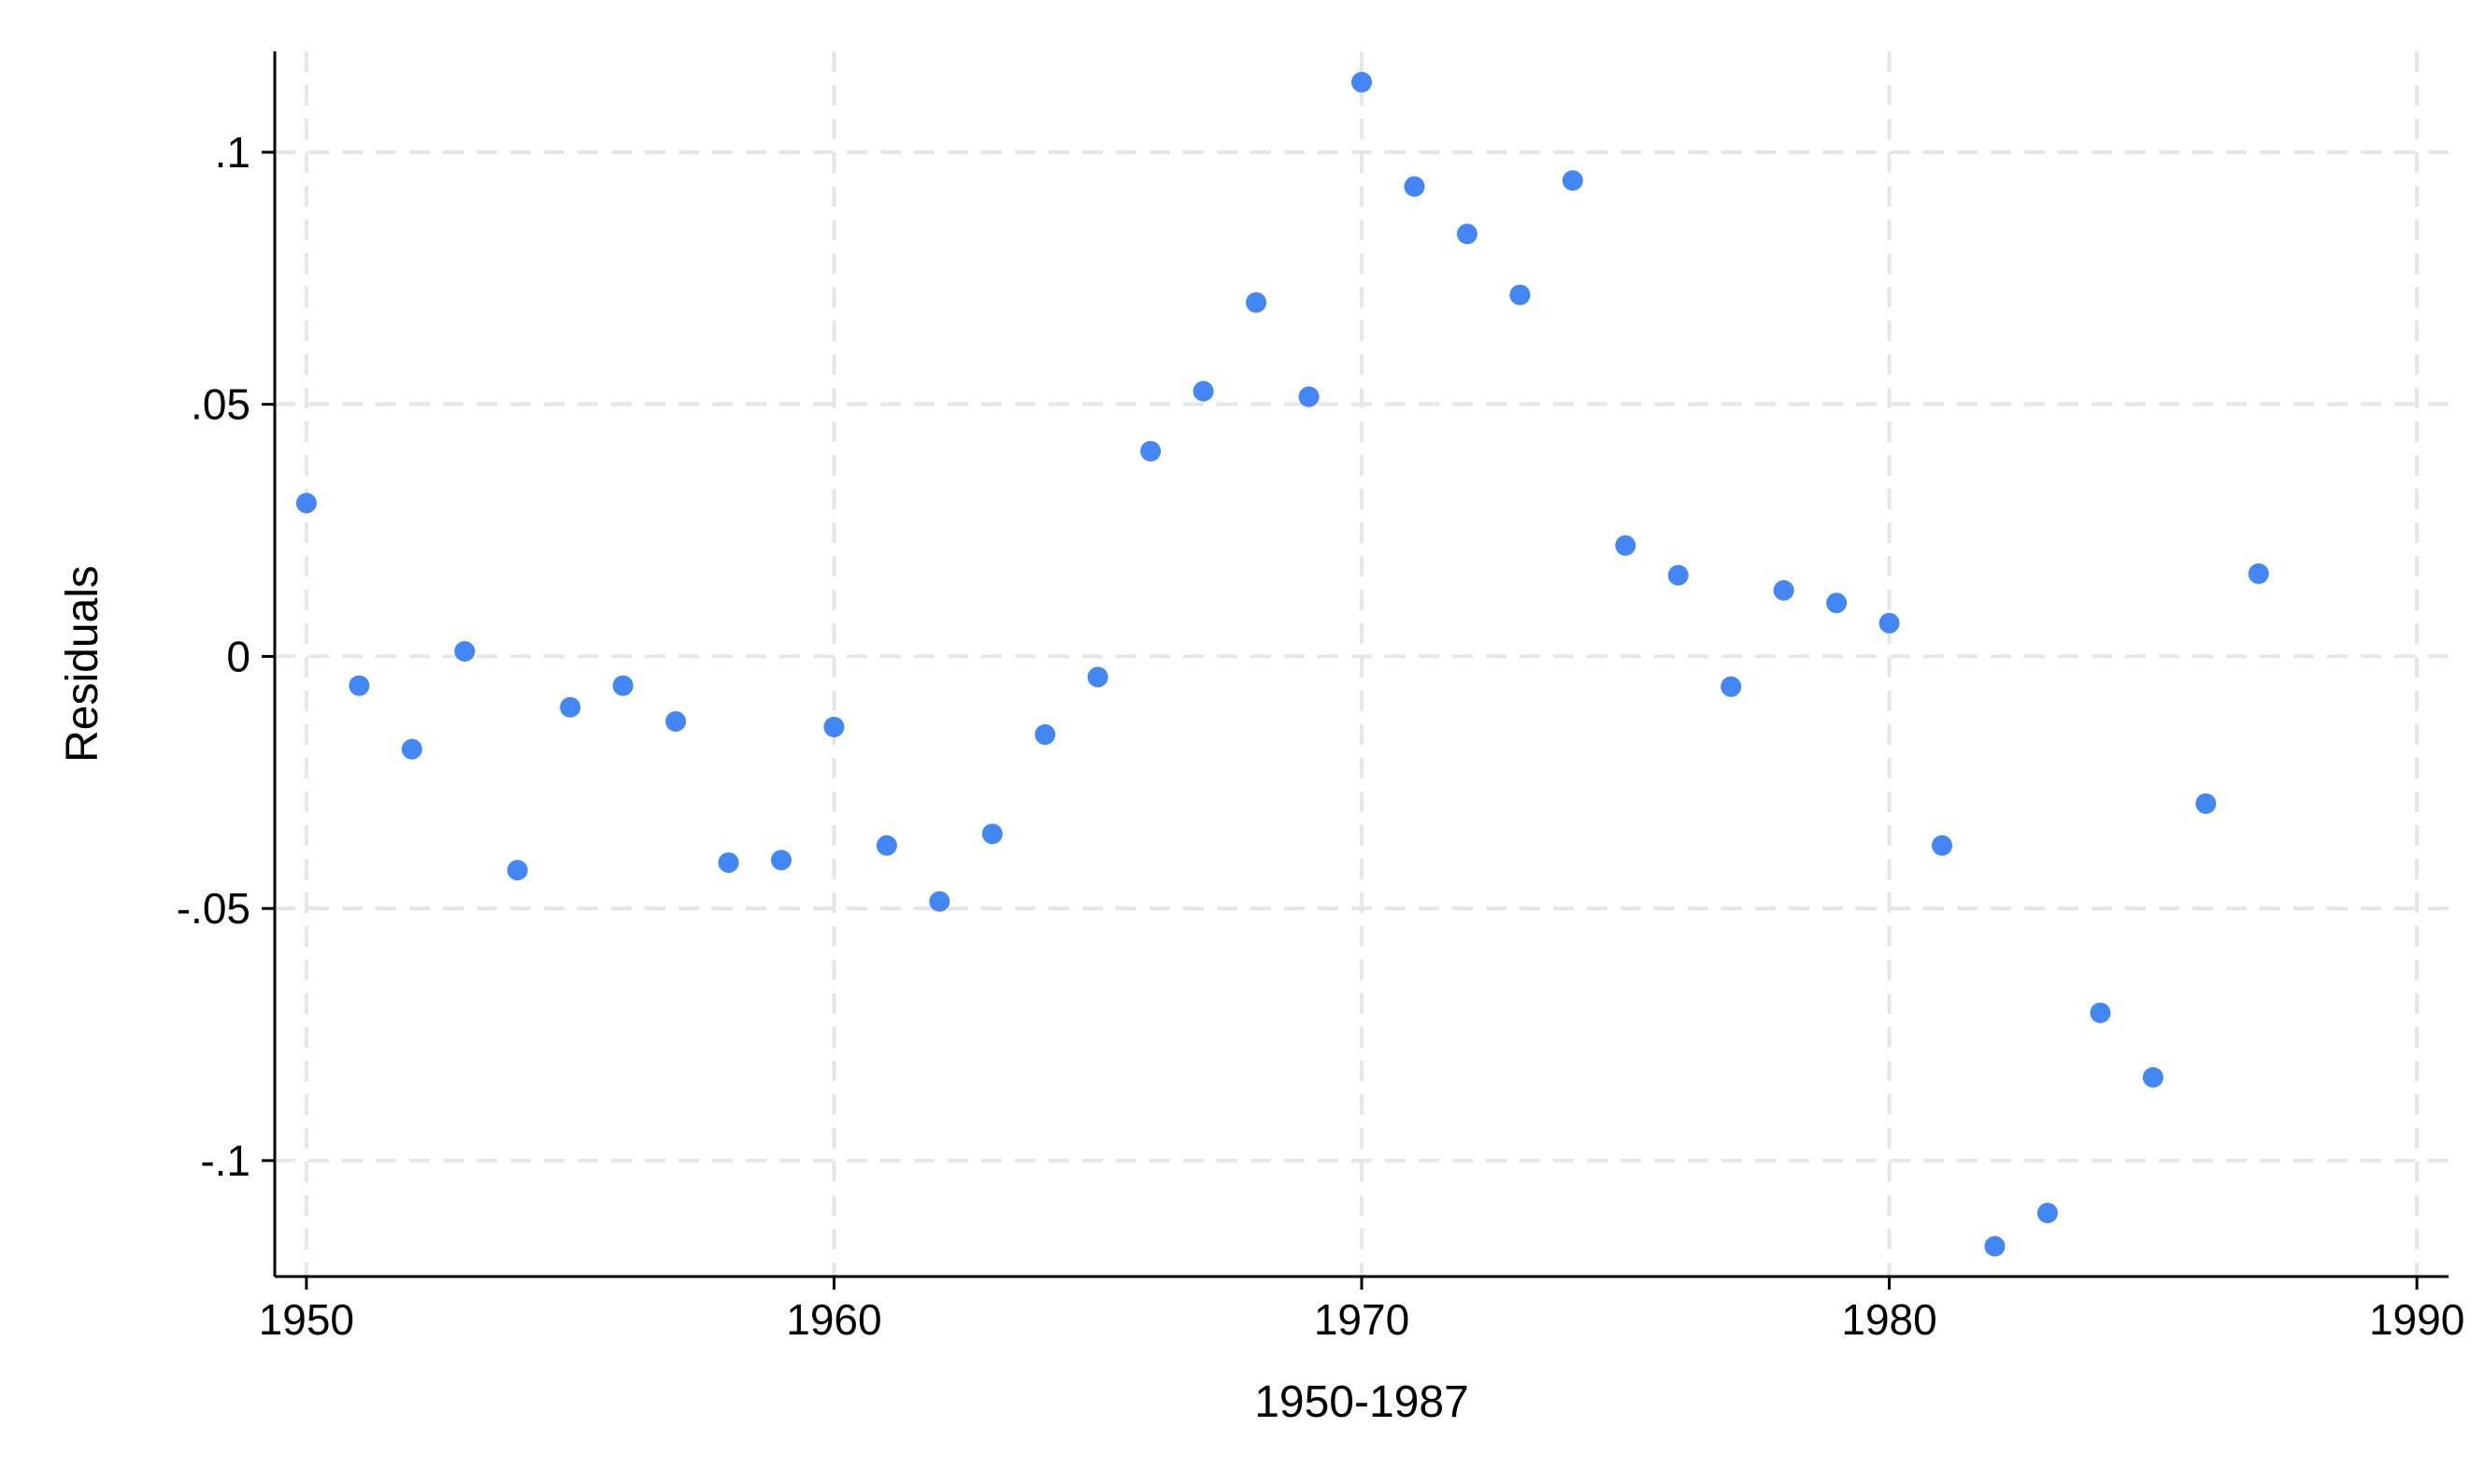 This screenshot has height=1484, width=2485. I want to click on x-axis-title: 1950-1987, so click(1361, 1402).